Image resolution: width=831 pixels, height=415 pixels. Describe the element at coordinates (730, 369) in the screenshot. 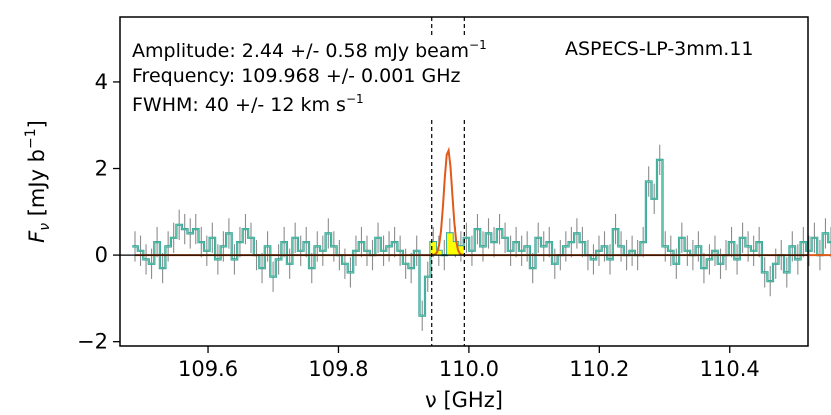

I see `x-tick-label: 110.4` at that location.